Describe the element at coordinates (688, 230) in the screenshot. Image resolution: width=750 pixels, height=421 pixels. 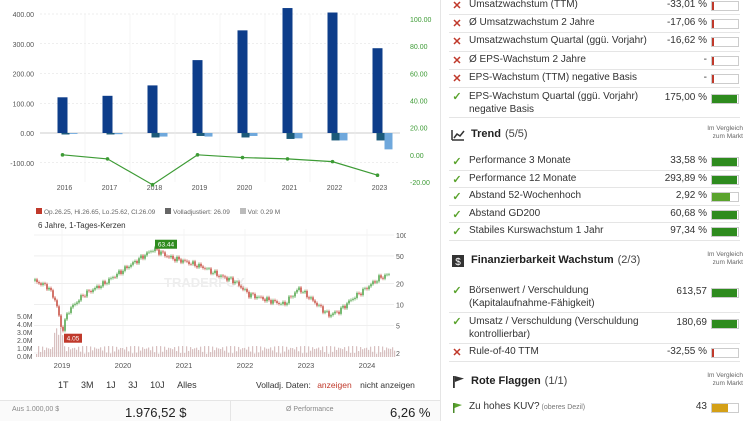
I see `metric-value: 97,34 %` at that location.